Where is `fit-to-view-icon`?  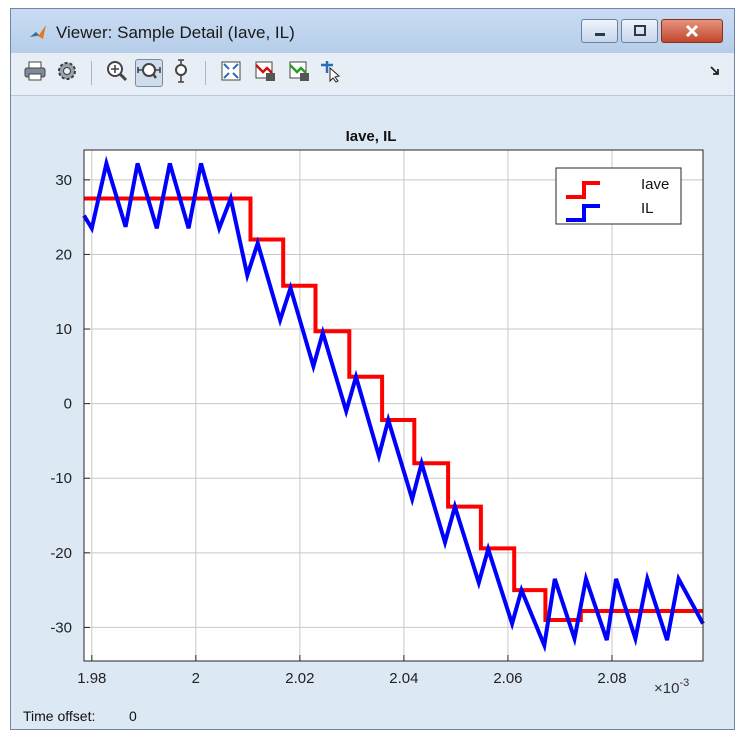
fit-to-view-icon is located at coordinates (231, 73).